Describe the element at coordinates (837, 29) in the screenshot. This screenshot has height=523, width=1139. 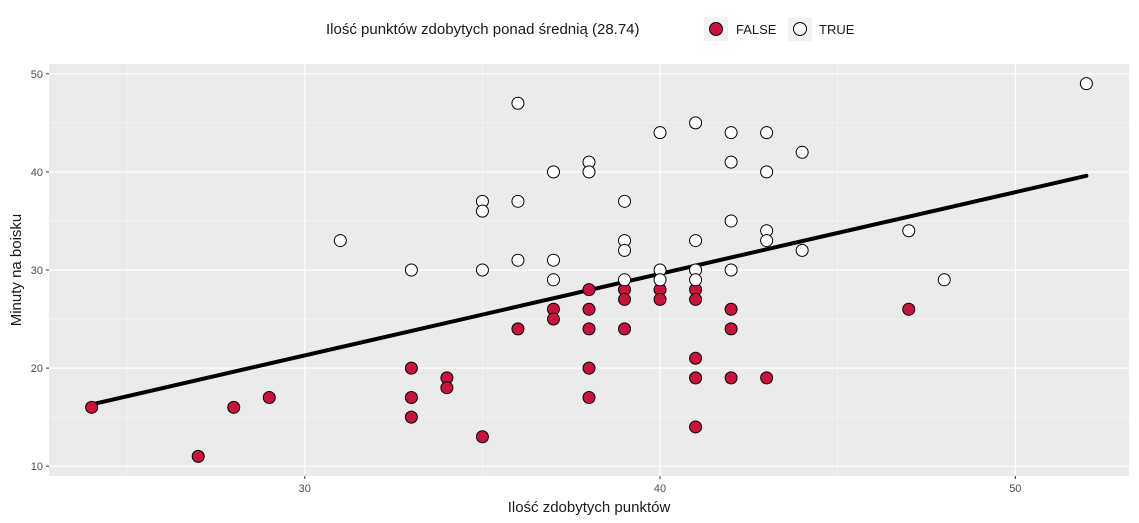
I see `legend-label-true: TRUE` at that location.